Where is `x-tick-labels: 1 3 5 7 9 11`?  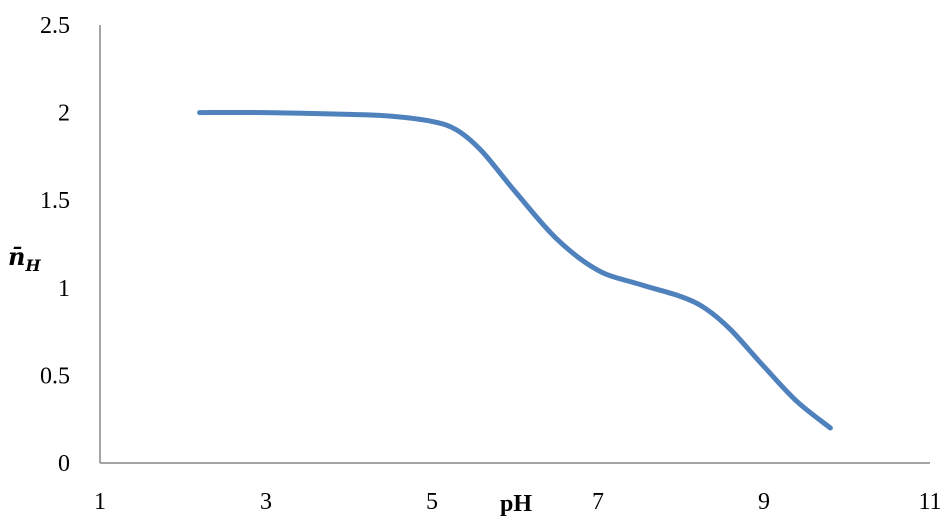
x-tick-labels: 1 3 5 7 9 11 is located at coordinates (518, 502).